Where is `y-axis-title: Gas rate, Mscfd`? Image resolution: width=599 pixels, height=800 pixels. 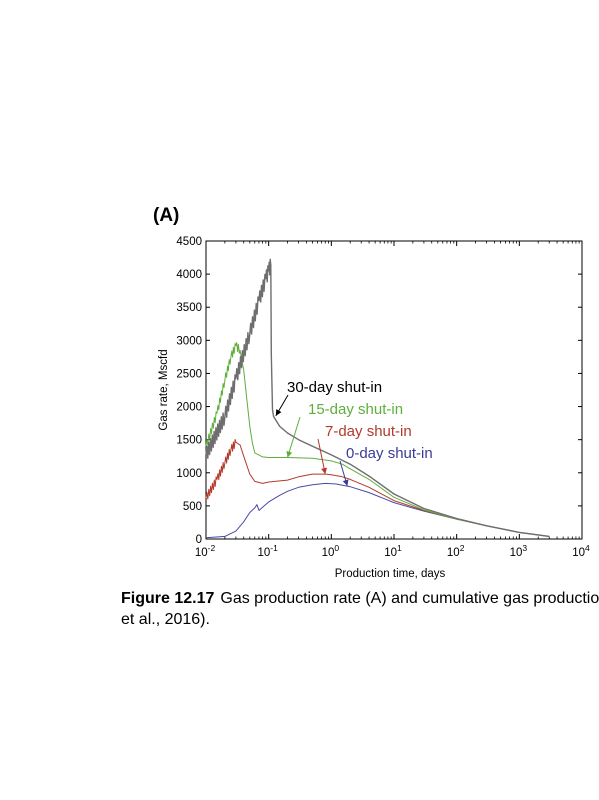
y-axis-title: Gas rate, Mscfd is located at coordinates (164, 389).